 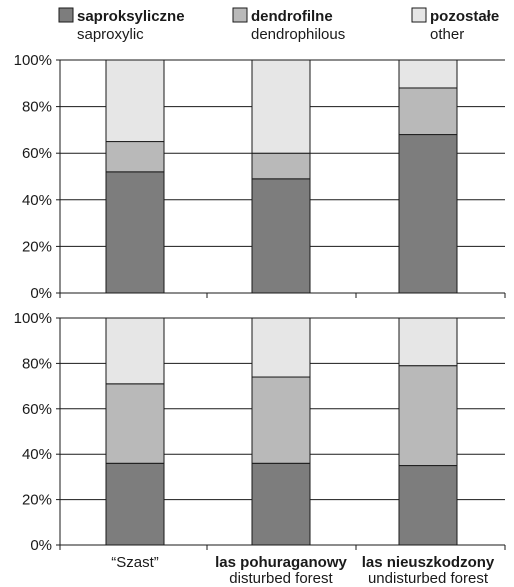 What do you see at coordinates (428, 562) in the screenshot?
I see `category-label: las nieuszkodzony` at bounding box center [428, 562].